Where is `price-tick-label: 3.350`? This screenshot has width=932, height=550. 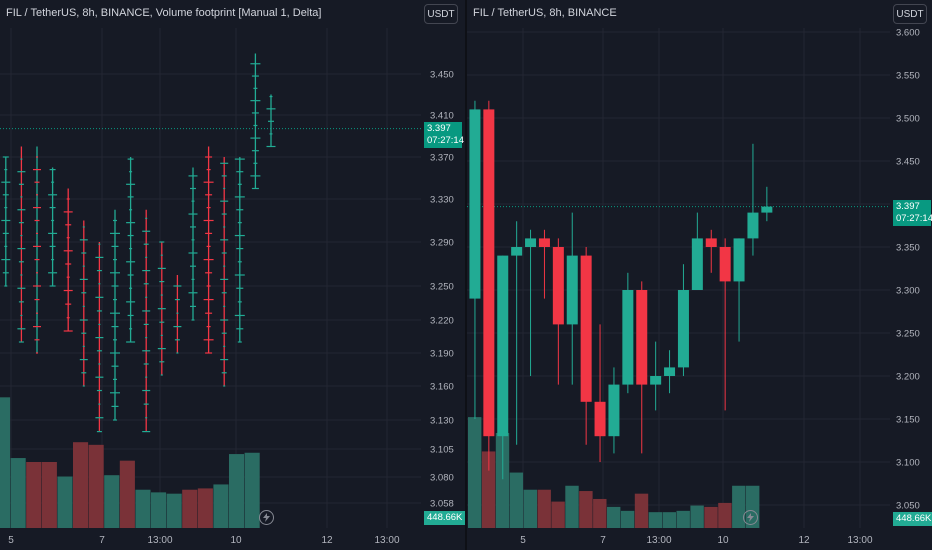 price-tick-label: 3.350 is located at coordinates (908, 248).